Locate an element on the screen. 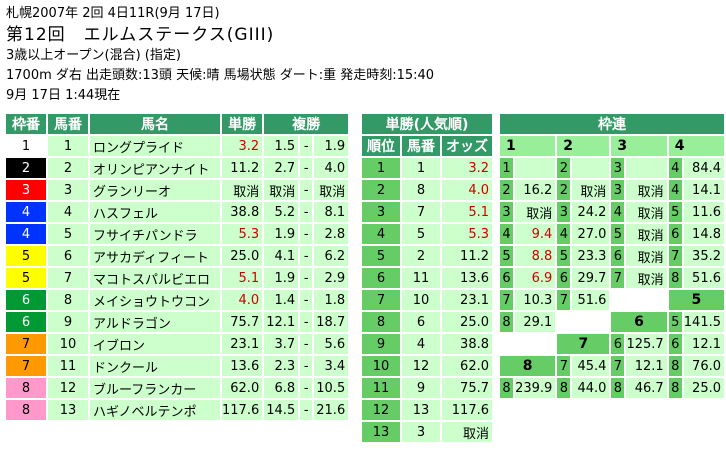  place-odds-min: 2.3 is located at coordinates (281, 366).